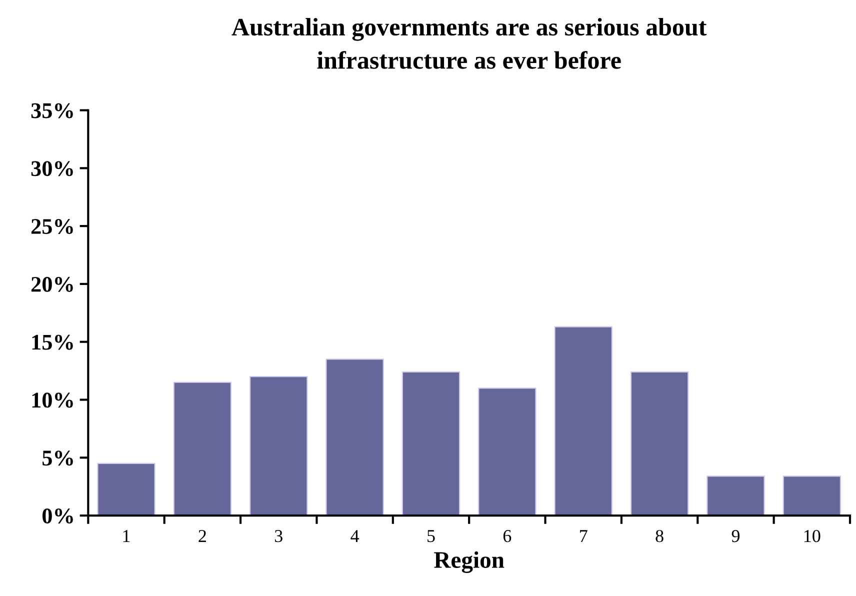  What do you see at coordinates (507, 536) in the screenshot?
I see `x-tick-label: 6` at bounding box center [507, 536].